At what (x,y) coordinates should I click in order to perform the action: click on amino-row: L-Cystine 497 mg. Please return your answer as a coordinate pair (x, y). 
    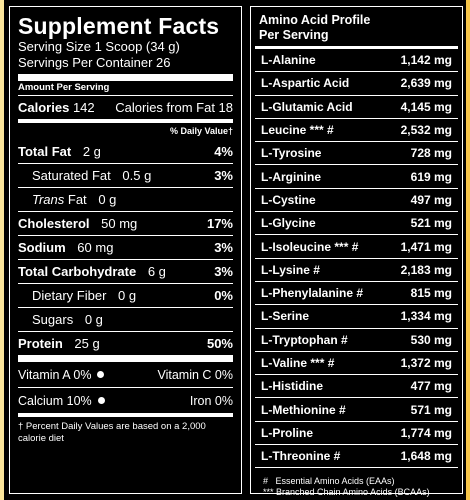
    Looking at the image, I should click on (356, 201).